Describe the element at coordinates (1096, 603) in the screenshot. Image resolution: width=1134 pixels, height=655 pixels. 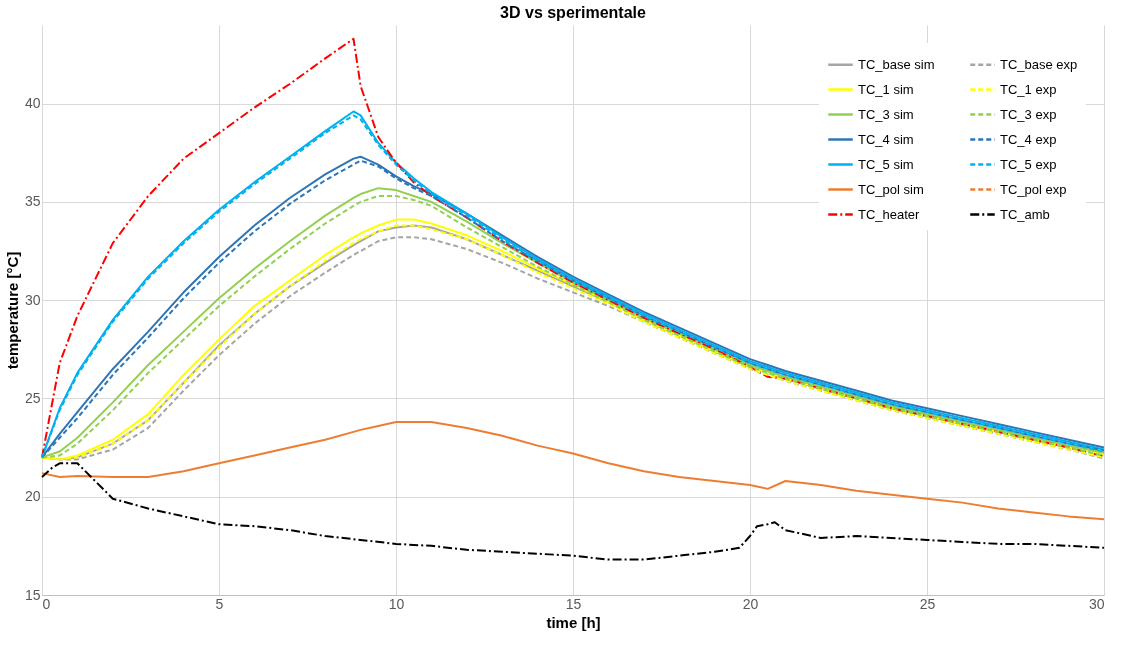
I see `x-tick-label: 30` at that location.